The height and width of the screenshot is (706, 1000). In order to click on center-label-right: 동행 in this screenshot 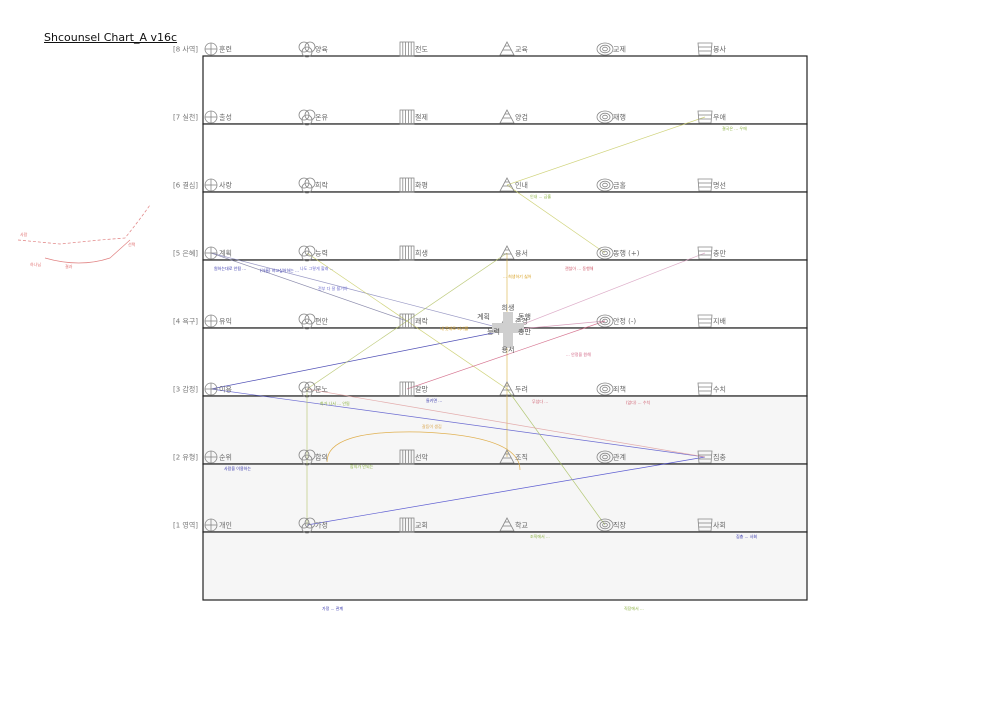, I will do `click(524, 316)`.